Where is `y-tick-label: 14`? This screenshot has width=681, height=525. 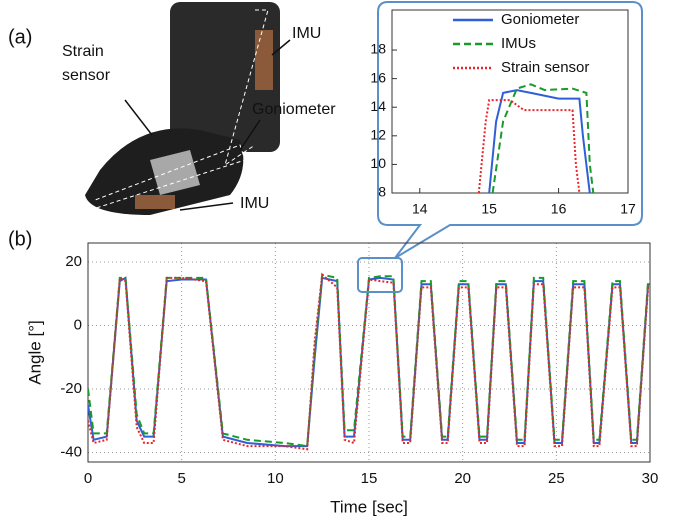
y-tick-label: 14 is located at coordinates (378, 106).